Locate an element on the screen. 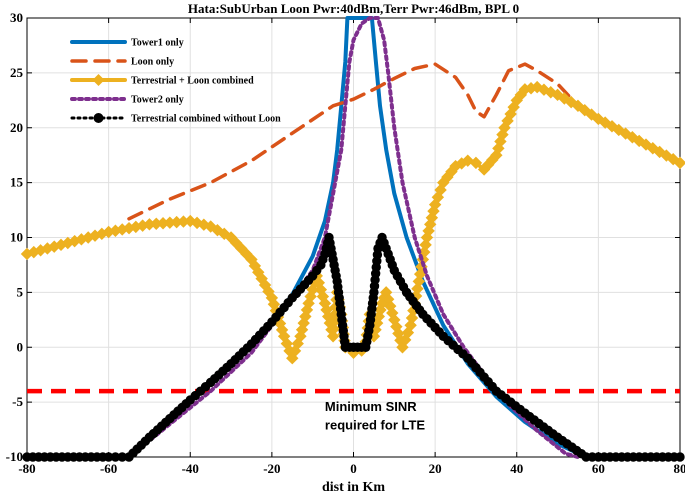  x-tick-label: 60 is located at coordinates (598, 468).